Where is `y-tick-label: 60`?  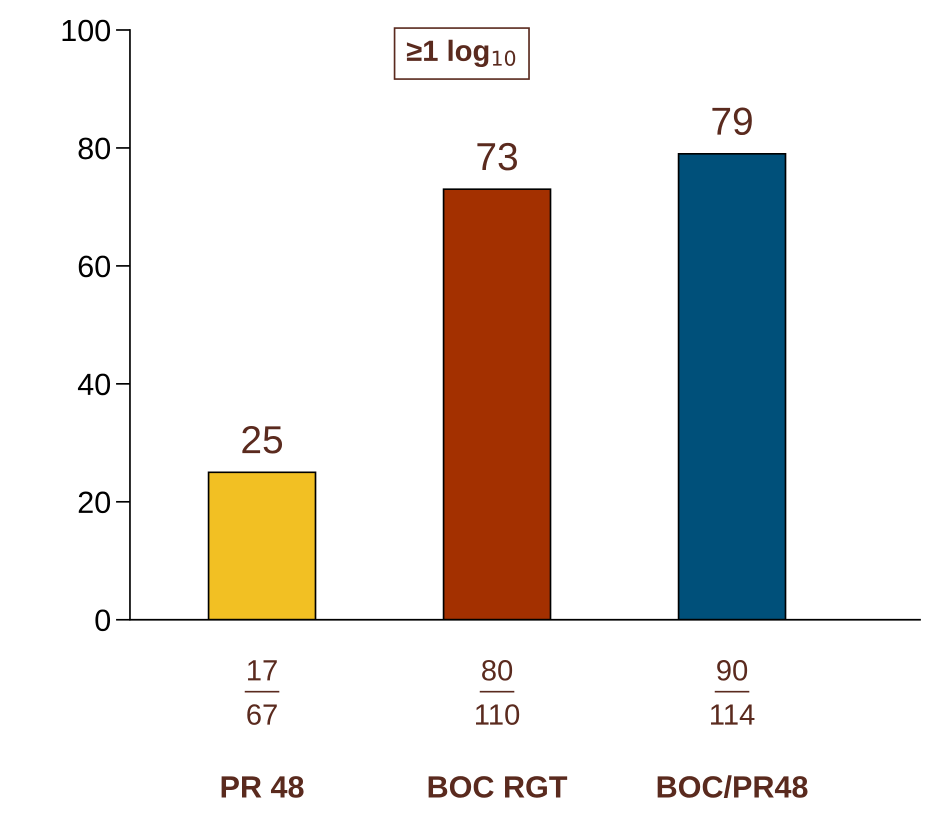
y-tick-label: 60 is located at coordinates (94, 267).